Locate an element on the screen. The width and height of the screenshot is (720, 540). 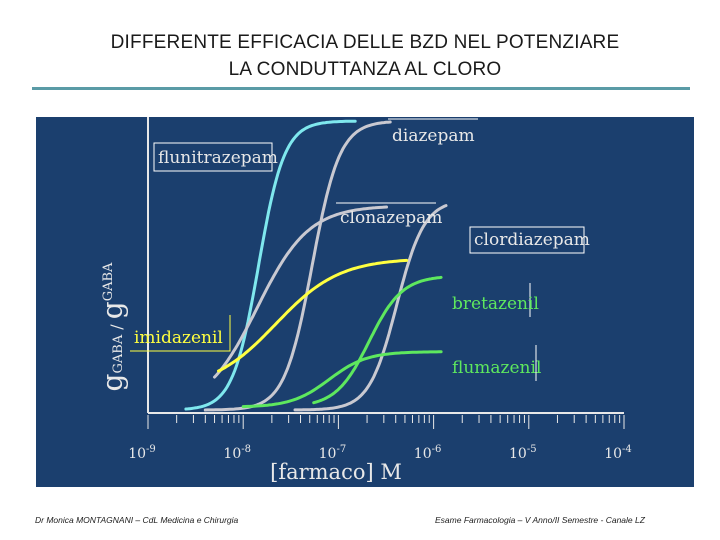
curve-flunitrazepam is located at coordinates (270, 265).